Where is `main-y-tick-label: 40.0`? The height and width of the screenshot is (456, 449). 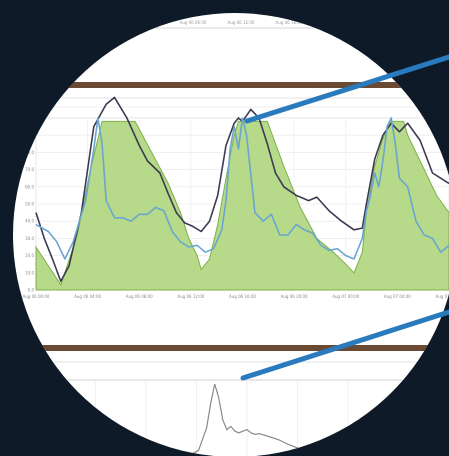 main-y-tick-label: 40.0 is located at coordinates (29, 221).